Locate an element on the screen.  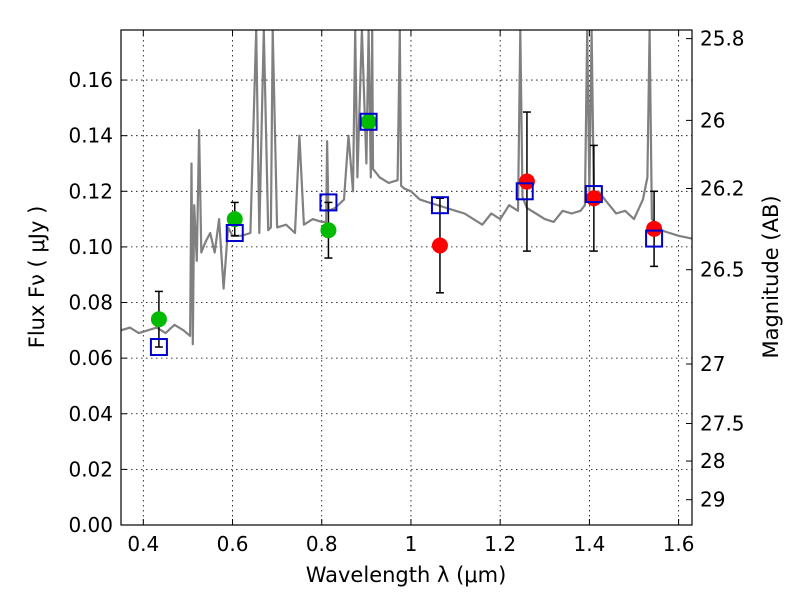
y-tick-label: 0.08 is located at coordinates (90, 303).